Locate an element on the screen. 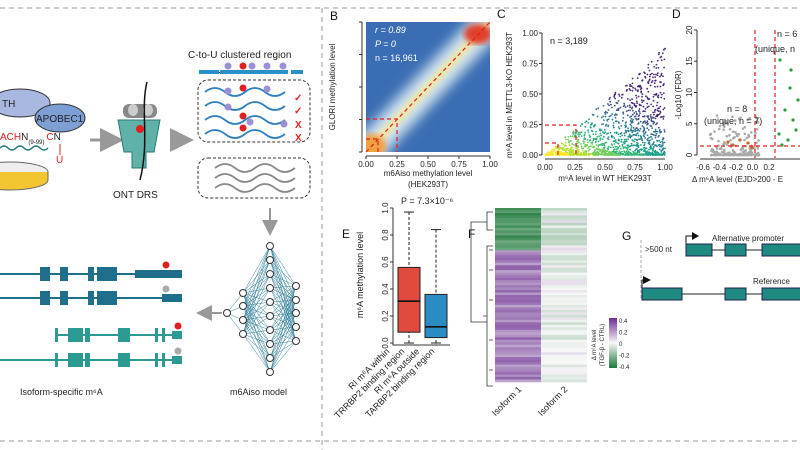  y-tick-label: 0.8 is located at coordinates (385, 235).